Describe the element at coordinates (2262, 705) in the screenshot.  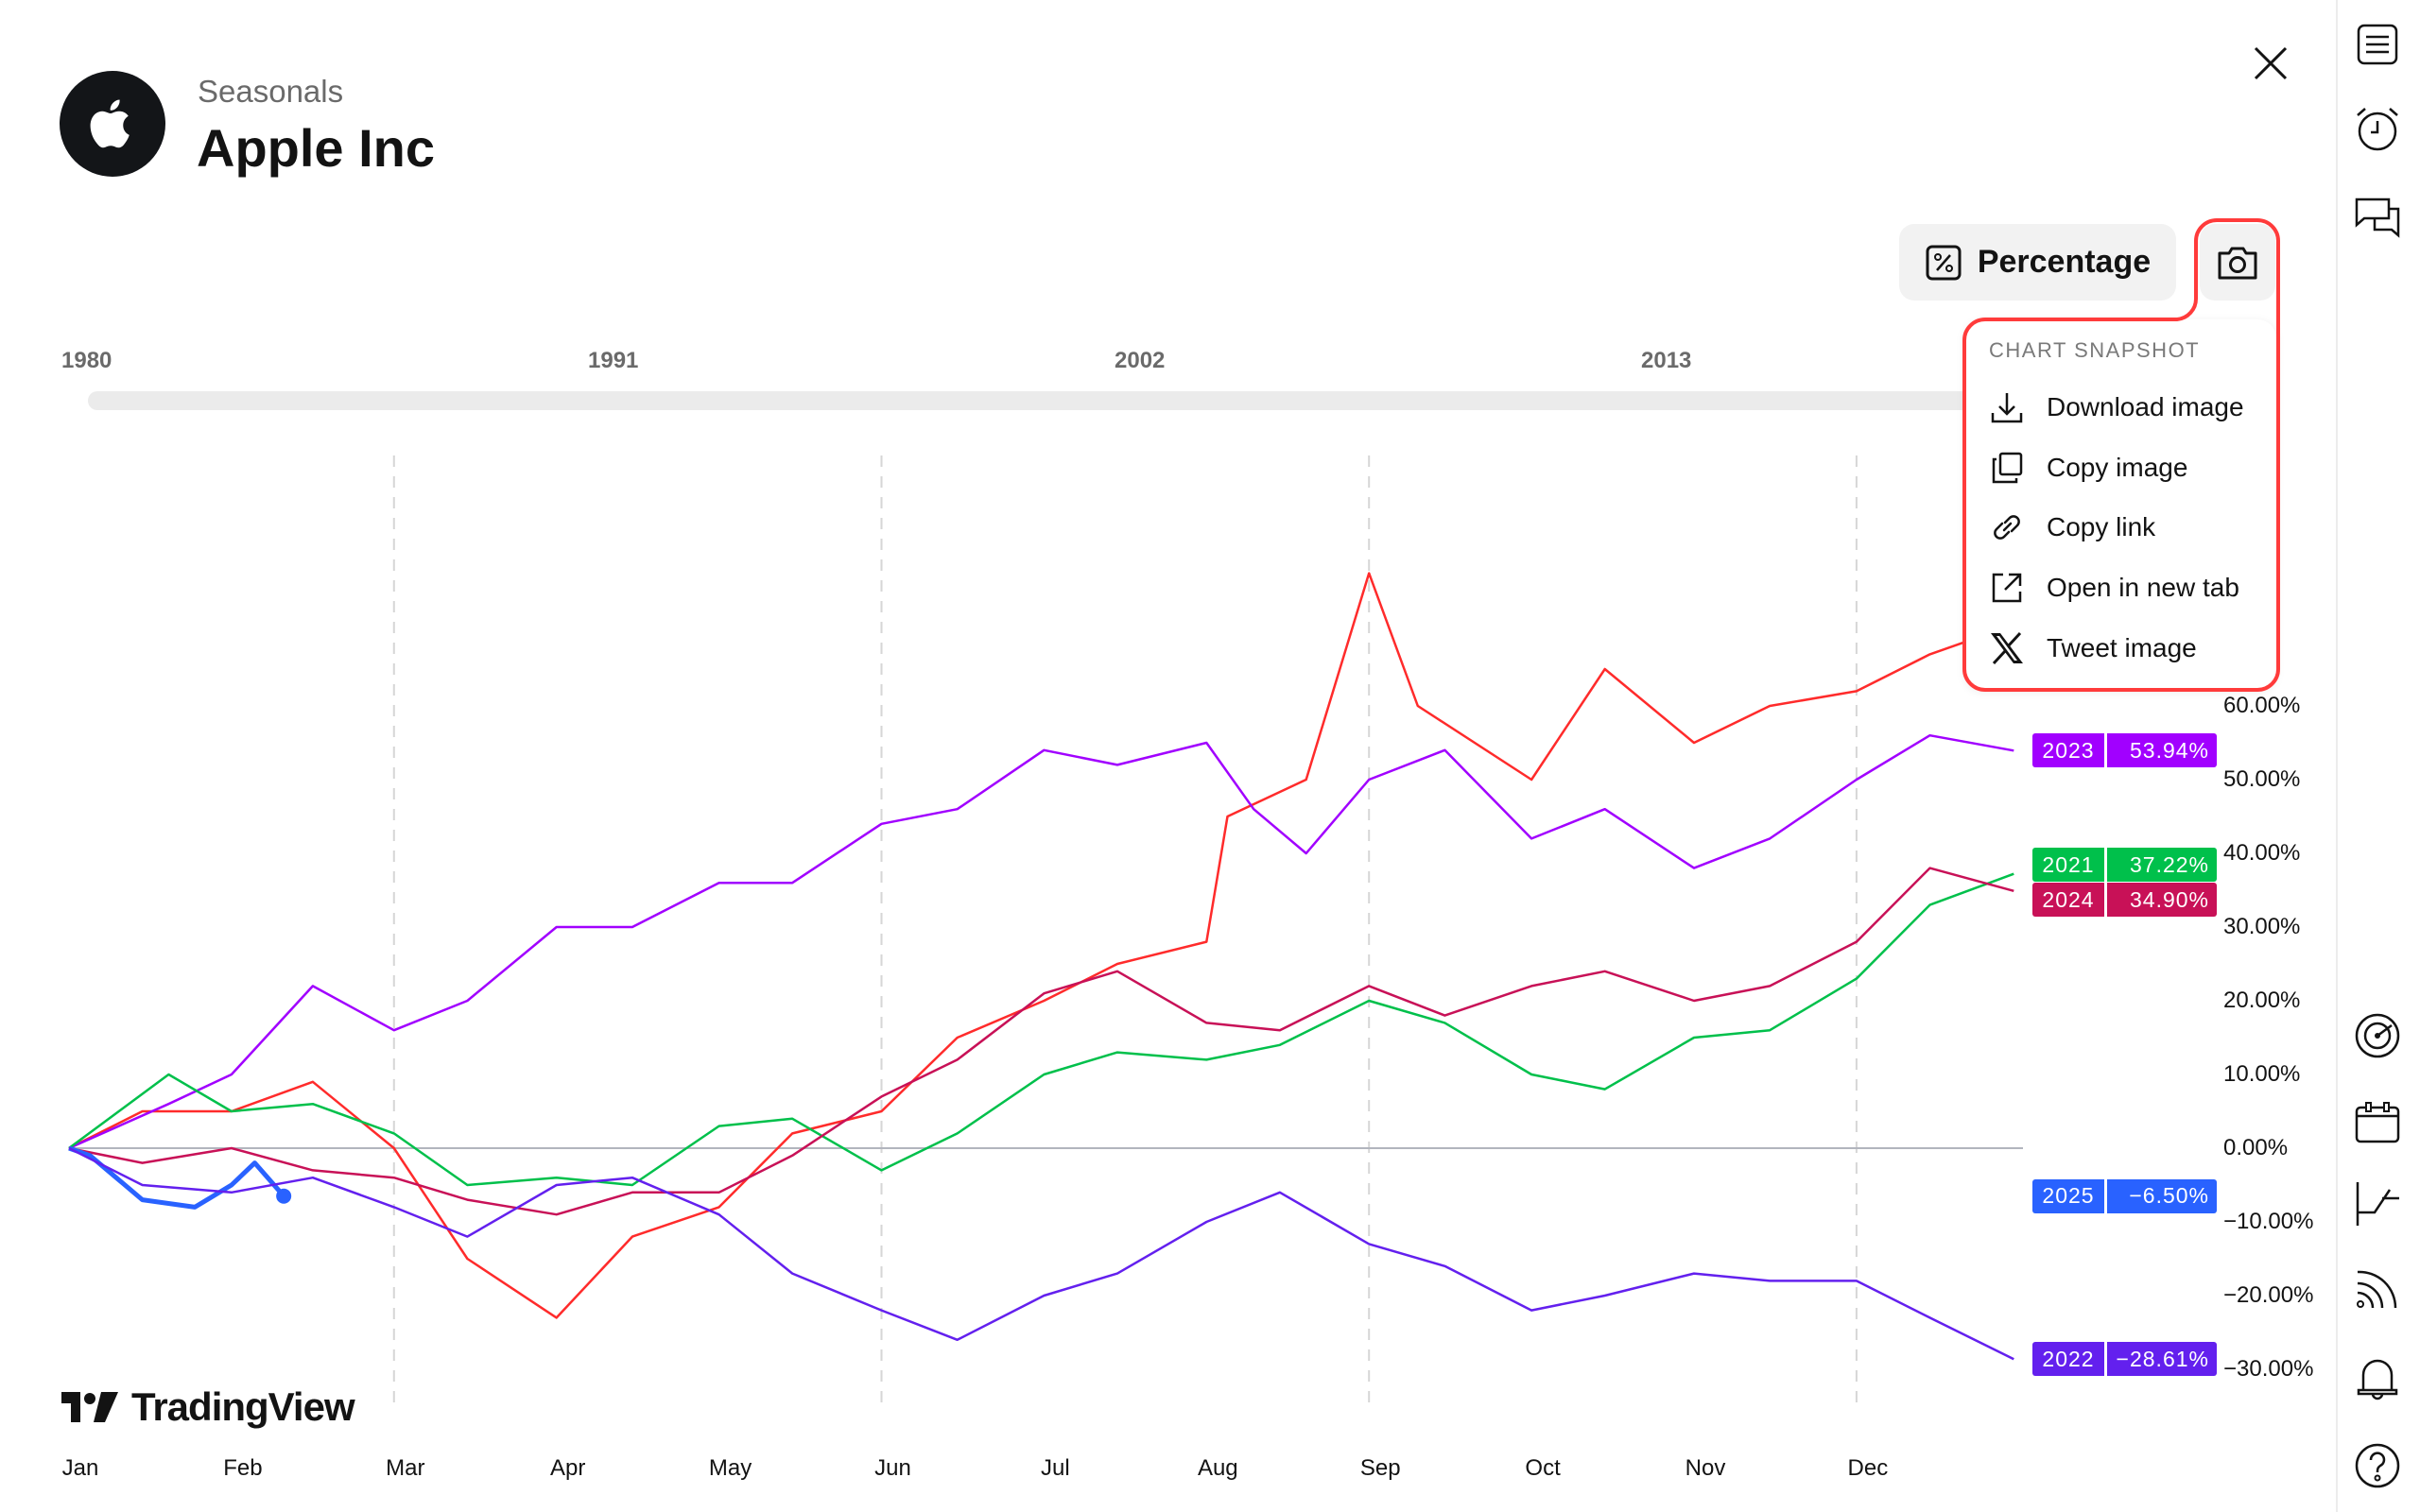
I see `y-tick-label: 60.00%` at that location.